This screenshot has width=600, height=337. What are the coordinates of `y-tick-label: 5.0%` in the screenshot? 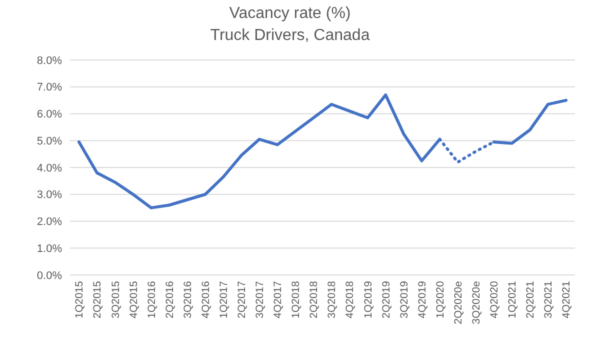 It's located at (49, 141).